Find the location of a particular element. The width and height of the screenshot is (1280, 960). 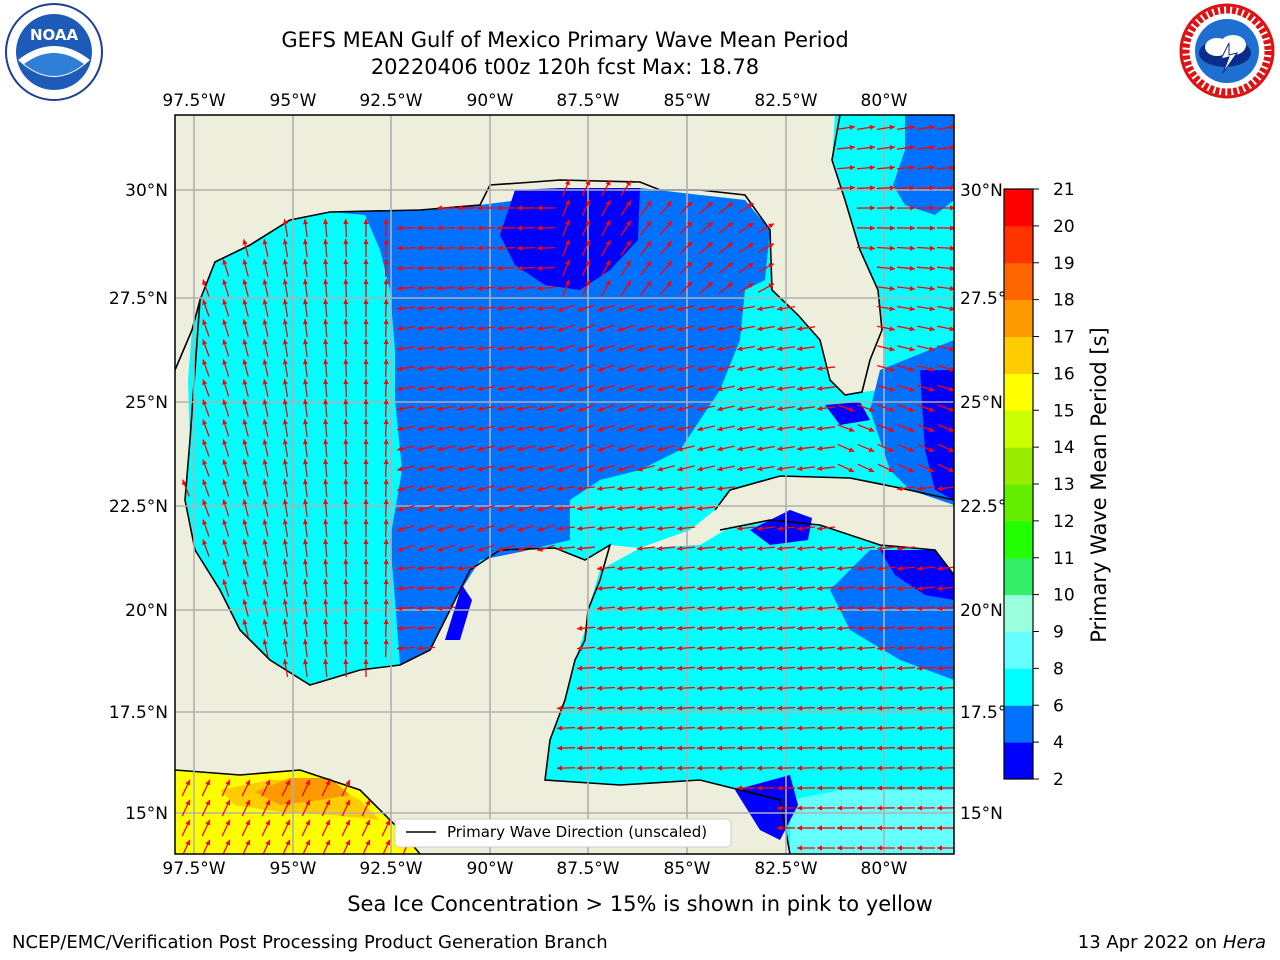

colorbar-label: Primary Wave Mean Period [s] is located at coordinates (1099, 485).